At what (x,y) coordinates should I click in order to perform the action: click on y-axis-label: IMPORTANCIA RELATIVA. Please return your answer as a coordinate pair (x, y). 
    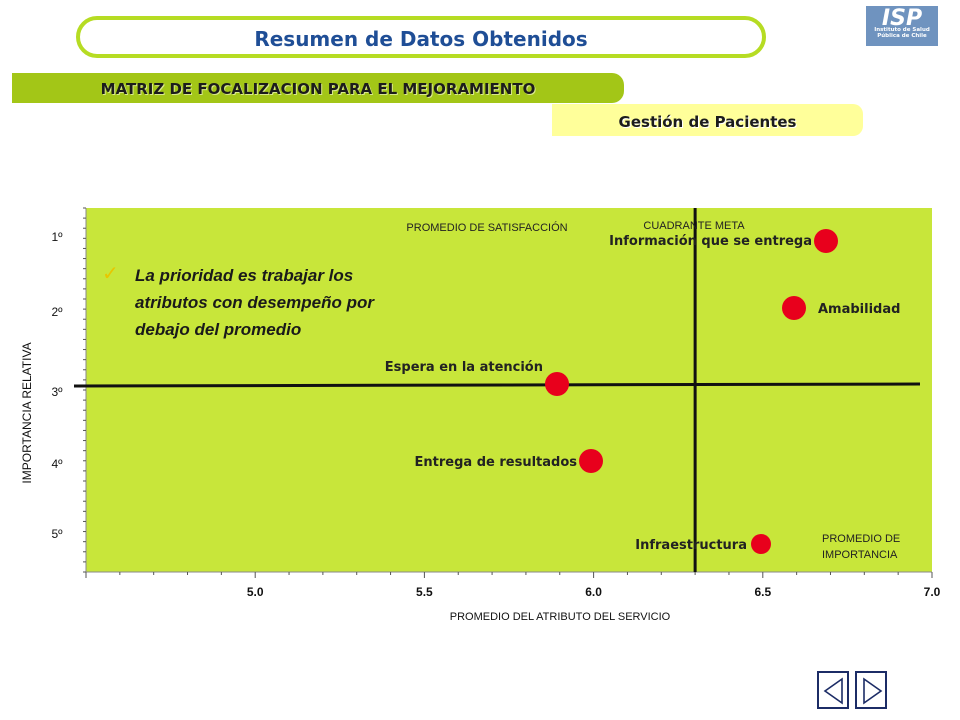
    Looking at the image, I should click on (27, 412).